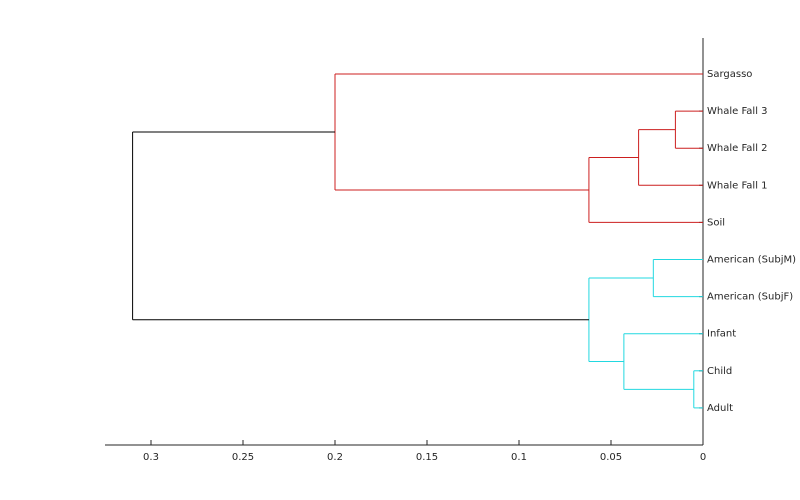 This screenshot has width=800, height=500. Describe the element at coordinates (721, 334) in the screenshot. I see `leaf-label: Infant` at that location.